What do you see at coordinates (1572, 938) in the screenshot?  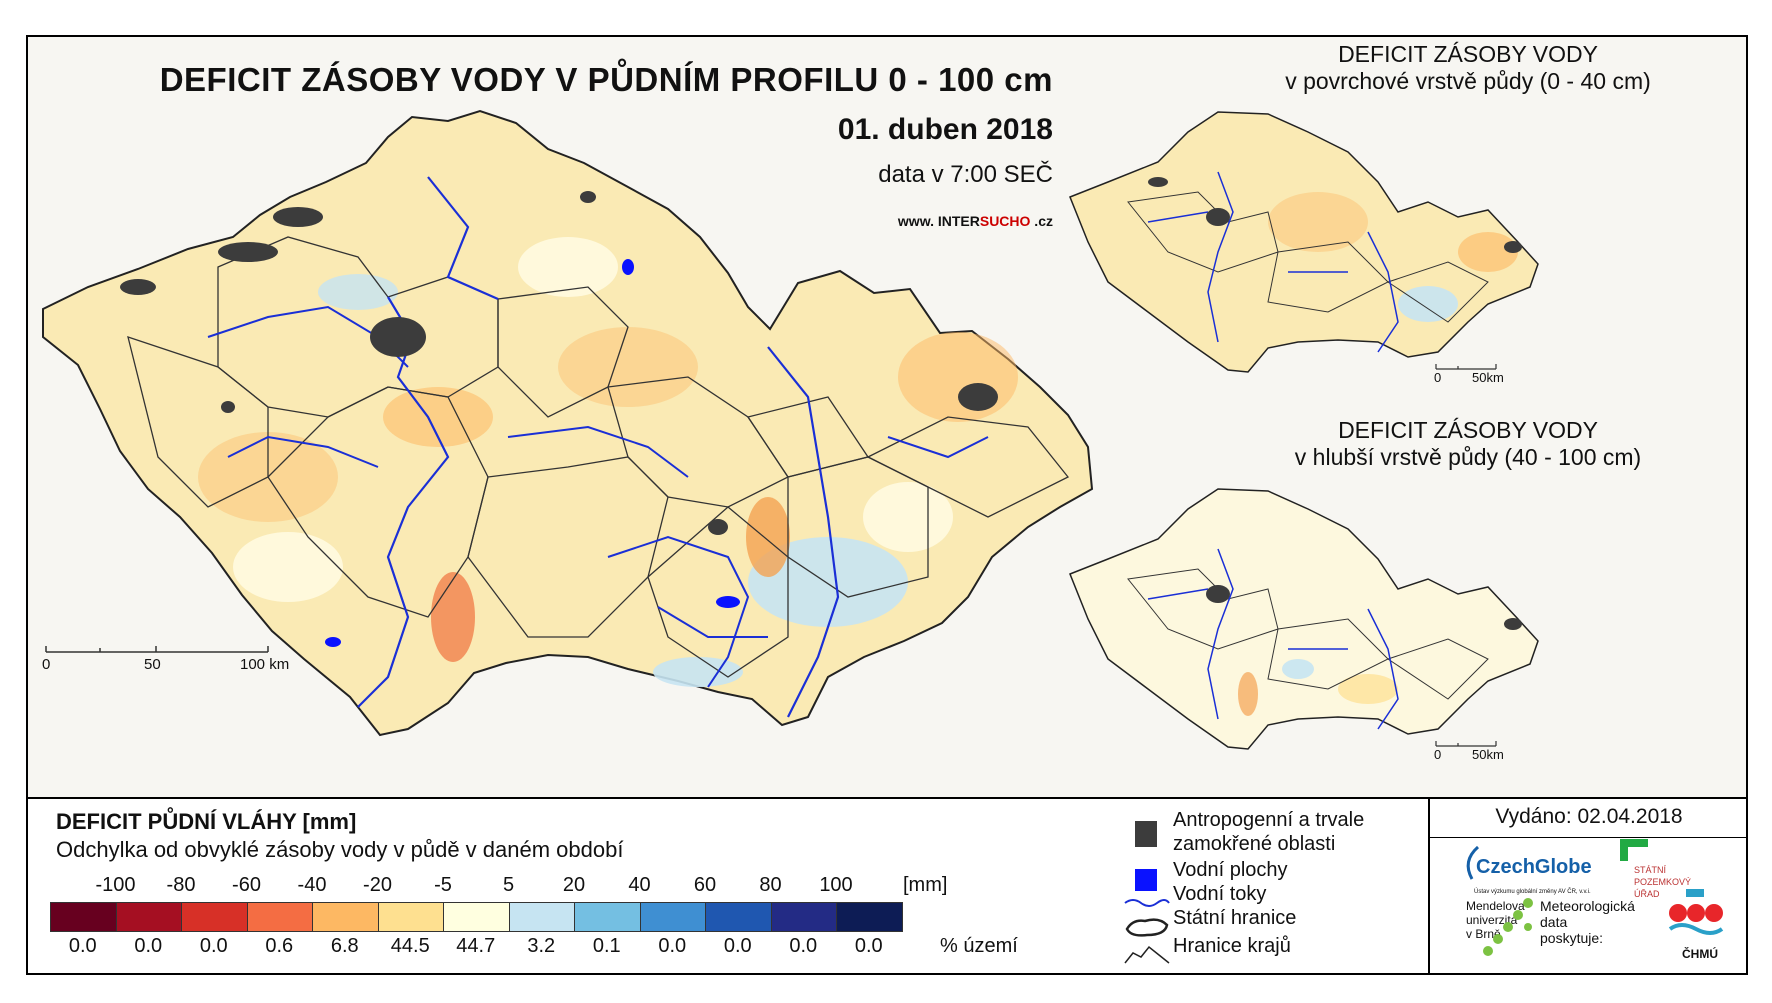 I see `meteo-line3: poskytuje:` at bounding box center [1572, 938].